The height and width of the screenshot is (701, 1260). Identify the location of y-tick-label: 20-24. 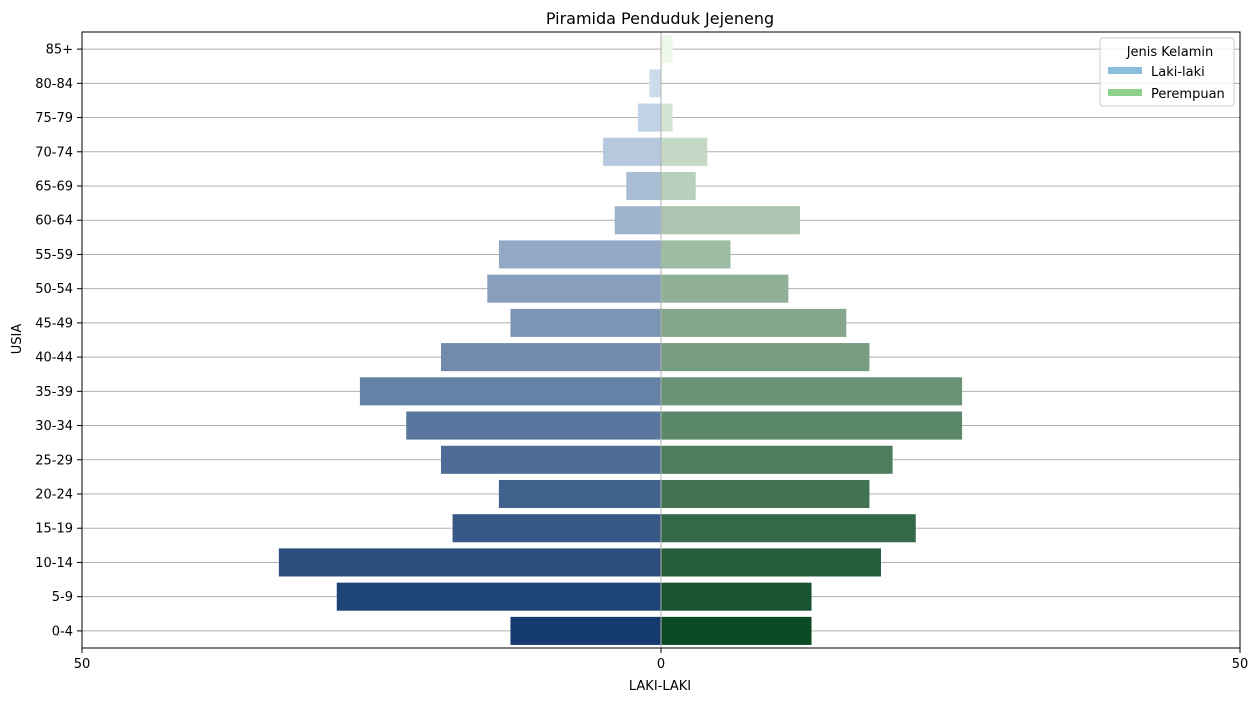
(54, 495).